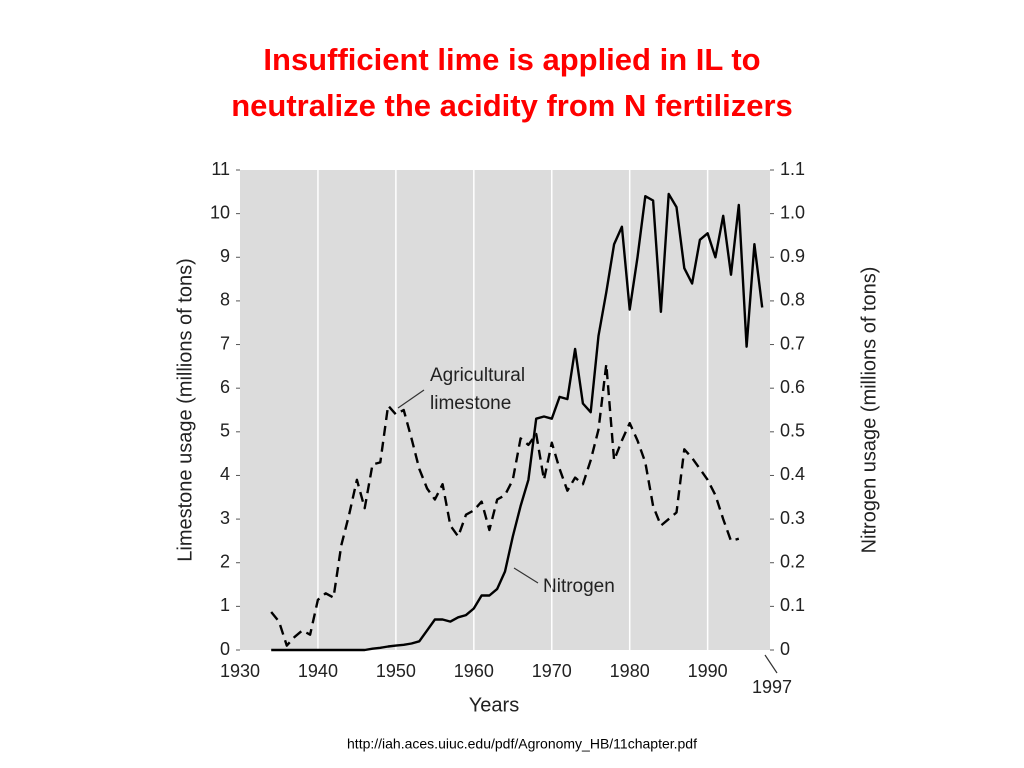 The image size is (1024, 768). Describe the element at coordinates (225, 561) in the screenshot. I see `y-tick-label: 2` at that location.